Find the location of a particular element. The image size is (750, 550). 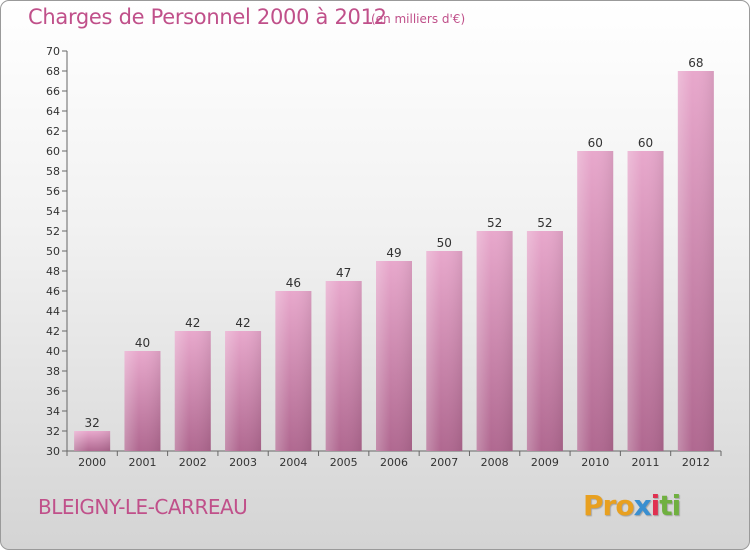

y-tick-label: 44 is located at coordinates (53, 311).